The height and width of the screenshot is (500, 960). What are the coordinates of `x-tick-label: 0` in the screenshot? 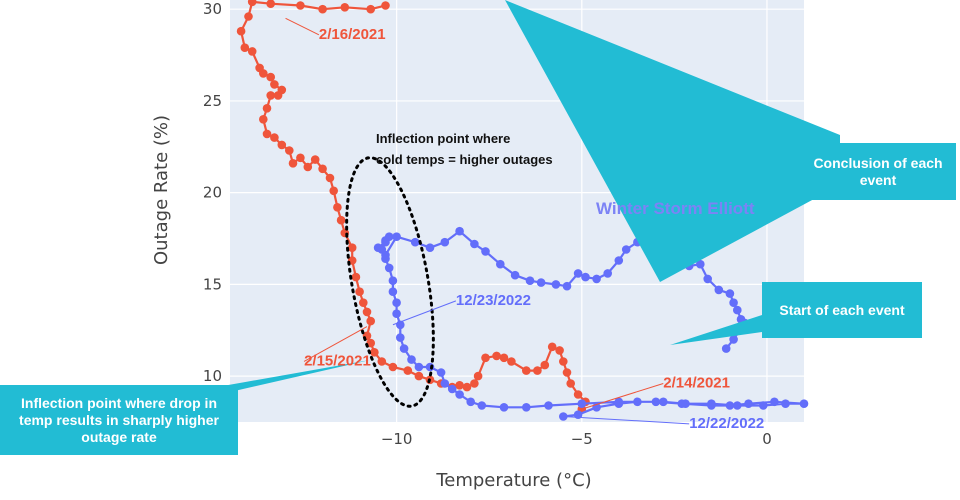 It's located at (767, 439).